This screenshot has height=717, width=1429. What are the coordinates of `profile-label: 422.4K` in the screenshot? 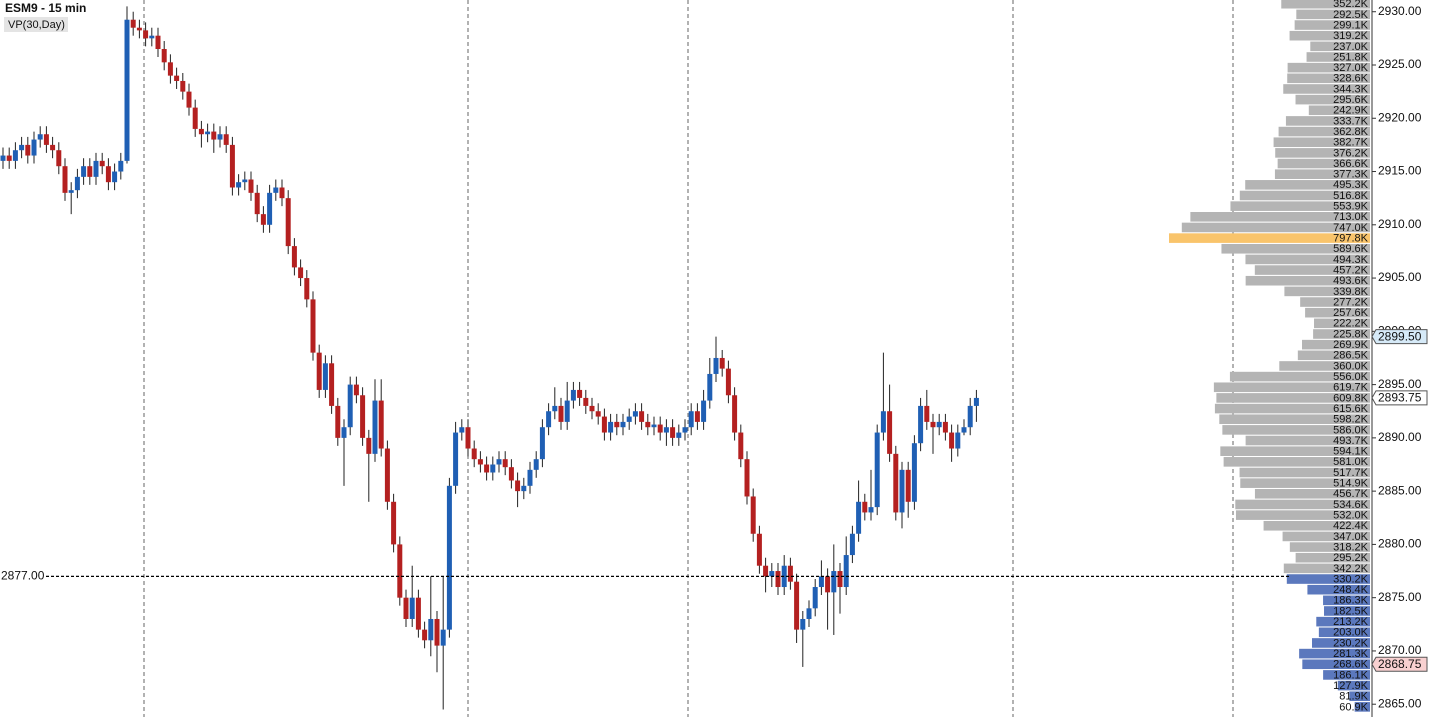 It's located at (1351, 526).